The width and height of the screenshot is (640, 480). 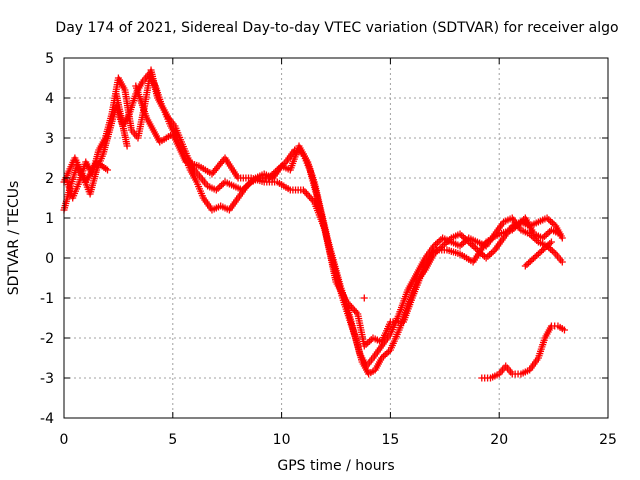 What do you see at coordinates (282, 440) in the screenshot?
I see `x-tick-label: 10` at bounding box center [282, 440].